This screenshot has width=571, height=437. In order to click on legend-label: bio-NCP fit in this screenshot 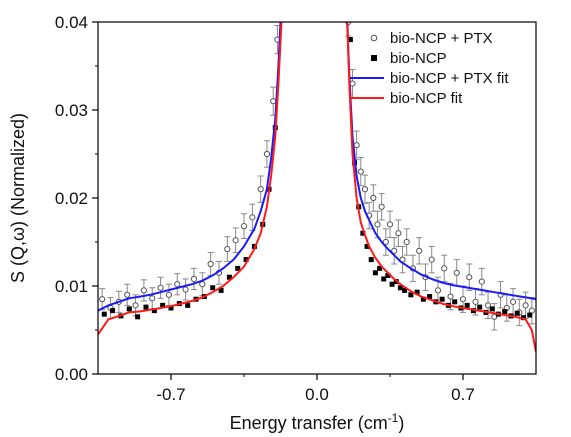, I will do `click(426, 98)`.